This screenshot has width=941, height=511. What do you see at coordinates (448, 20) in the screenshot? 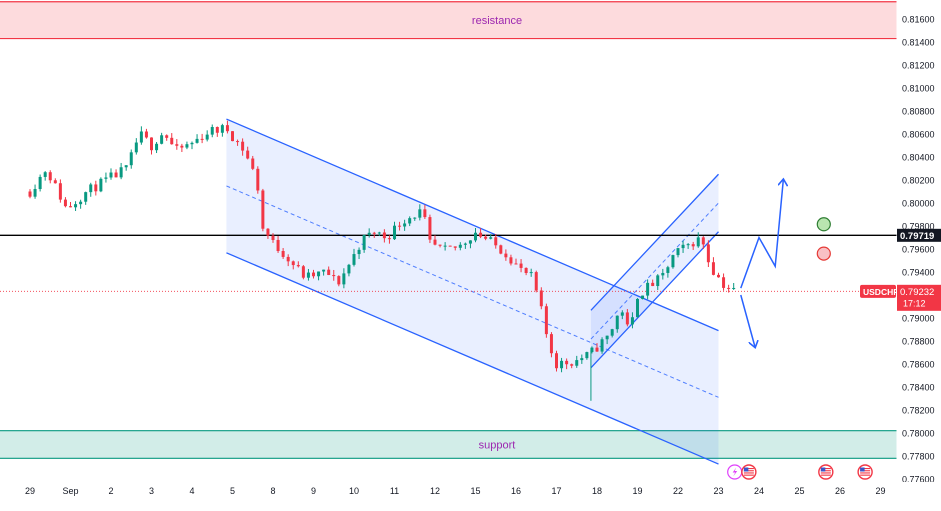
I see `resistance-zone` at bounding box center [448, 20].